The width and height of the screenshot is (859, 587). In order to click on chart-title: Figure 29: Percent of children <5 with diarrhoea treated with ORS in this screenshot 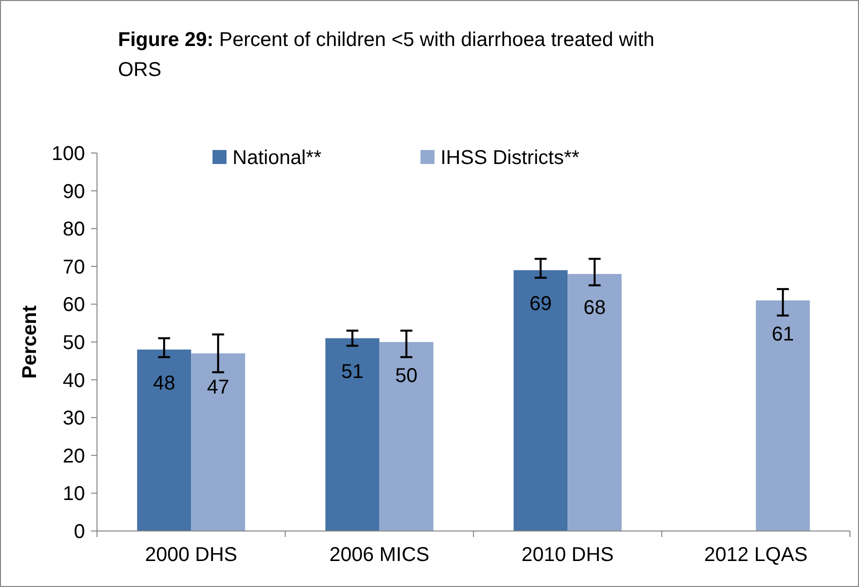, I will do `click(386, 55)`.